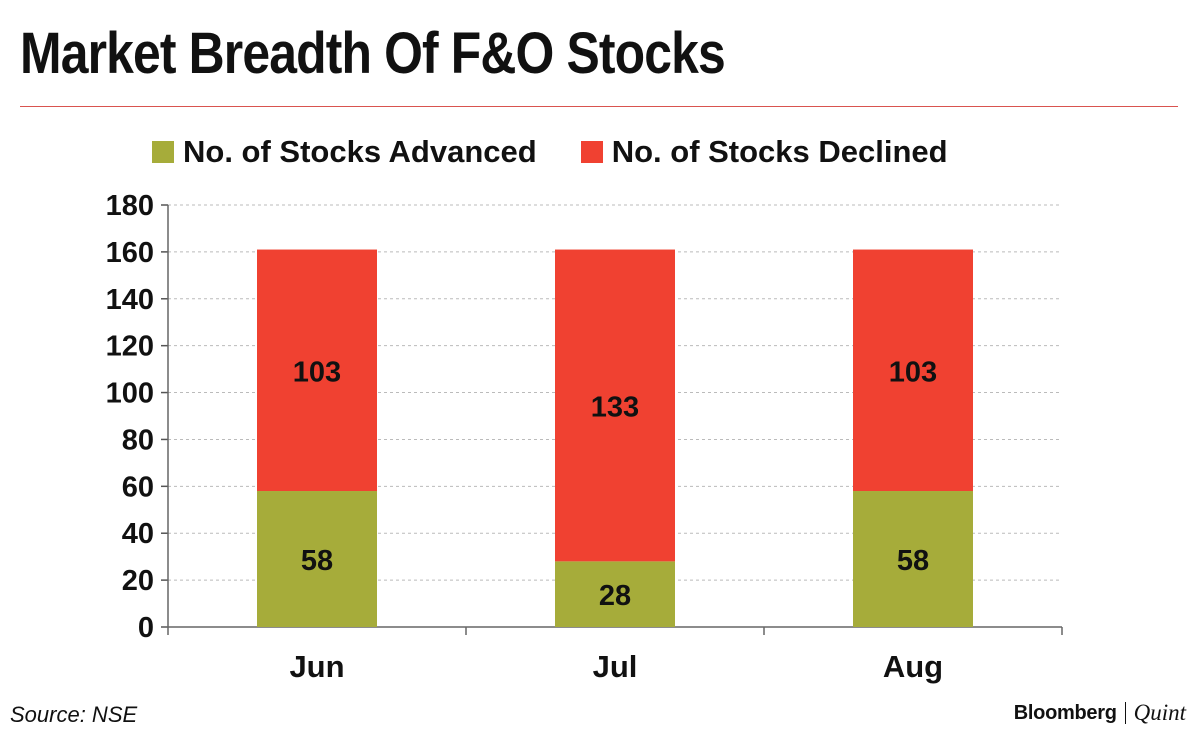 This screenshot has height=733, width=1200. What do you see at coordinates (1125, 713) in the screenshot?
I see `brand-separator` at bounding box center [1125, 713].